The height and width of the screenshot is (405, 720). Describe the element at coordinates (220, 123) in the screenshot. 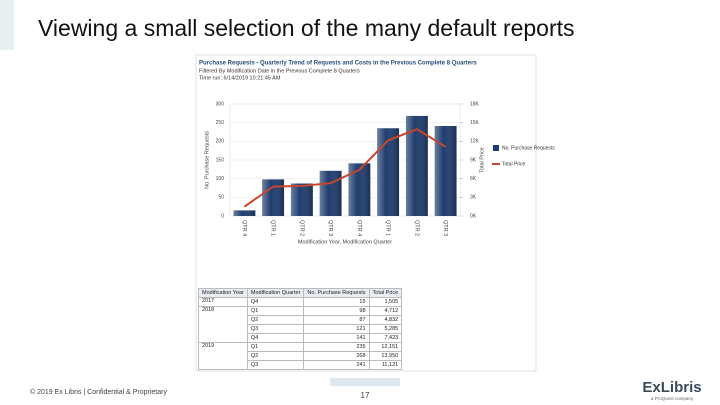

I see `y-tick-label: 250` at that location.